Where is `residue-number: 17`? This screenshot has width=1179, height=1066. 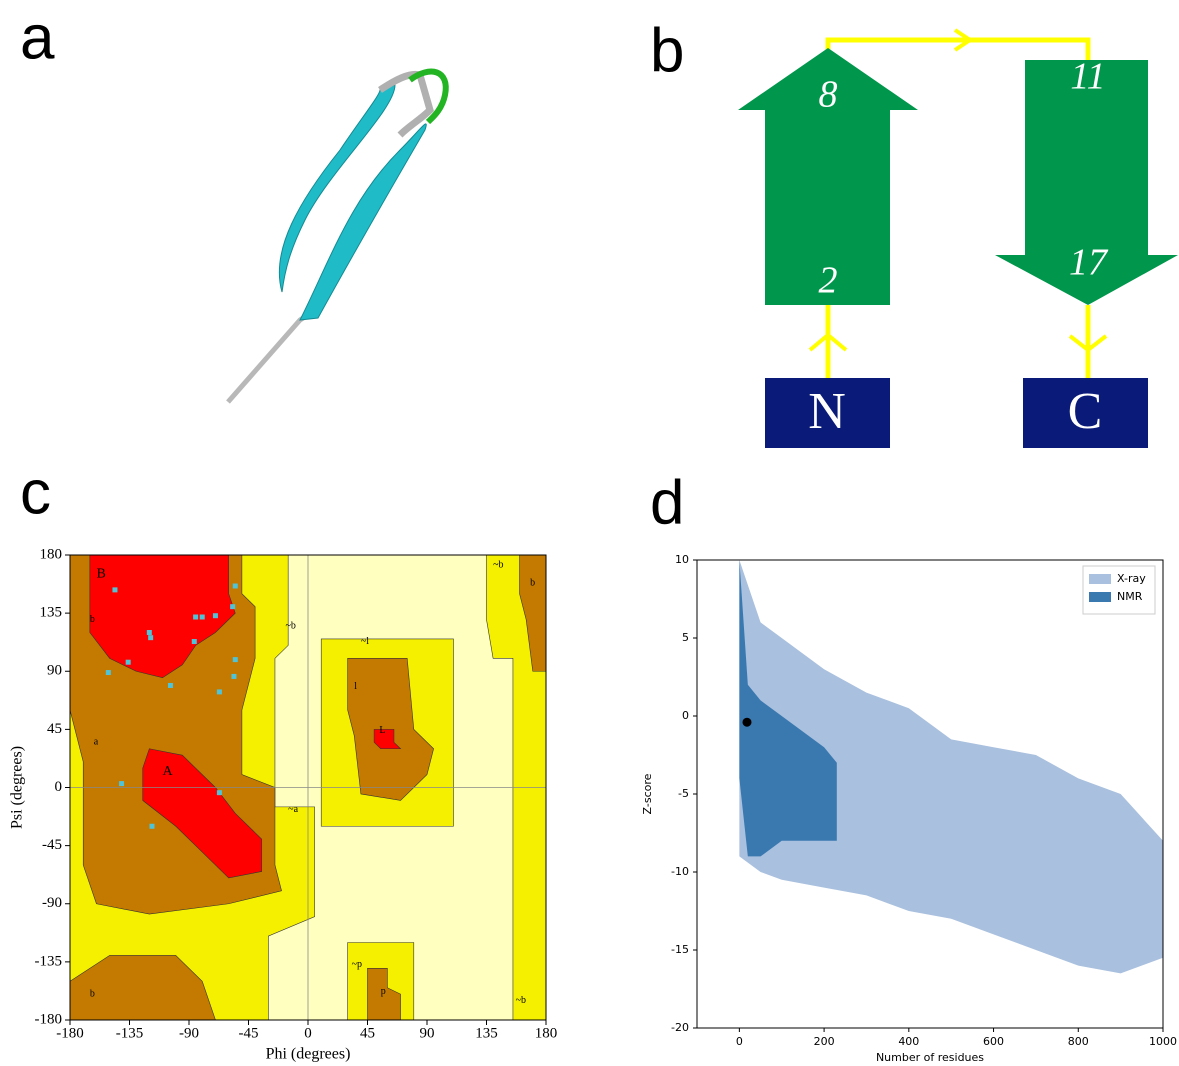 residue-number: 17 is located at coordinates (1089, 263).